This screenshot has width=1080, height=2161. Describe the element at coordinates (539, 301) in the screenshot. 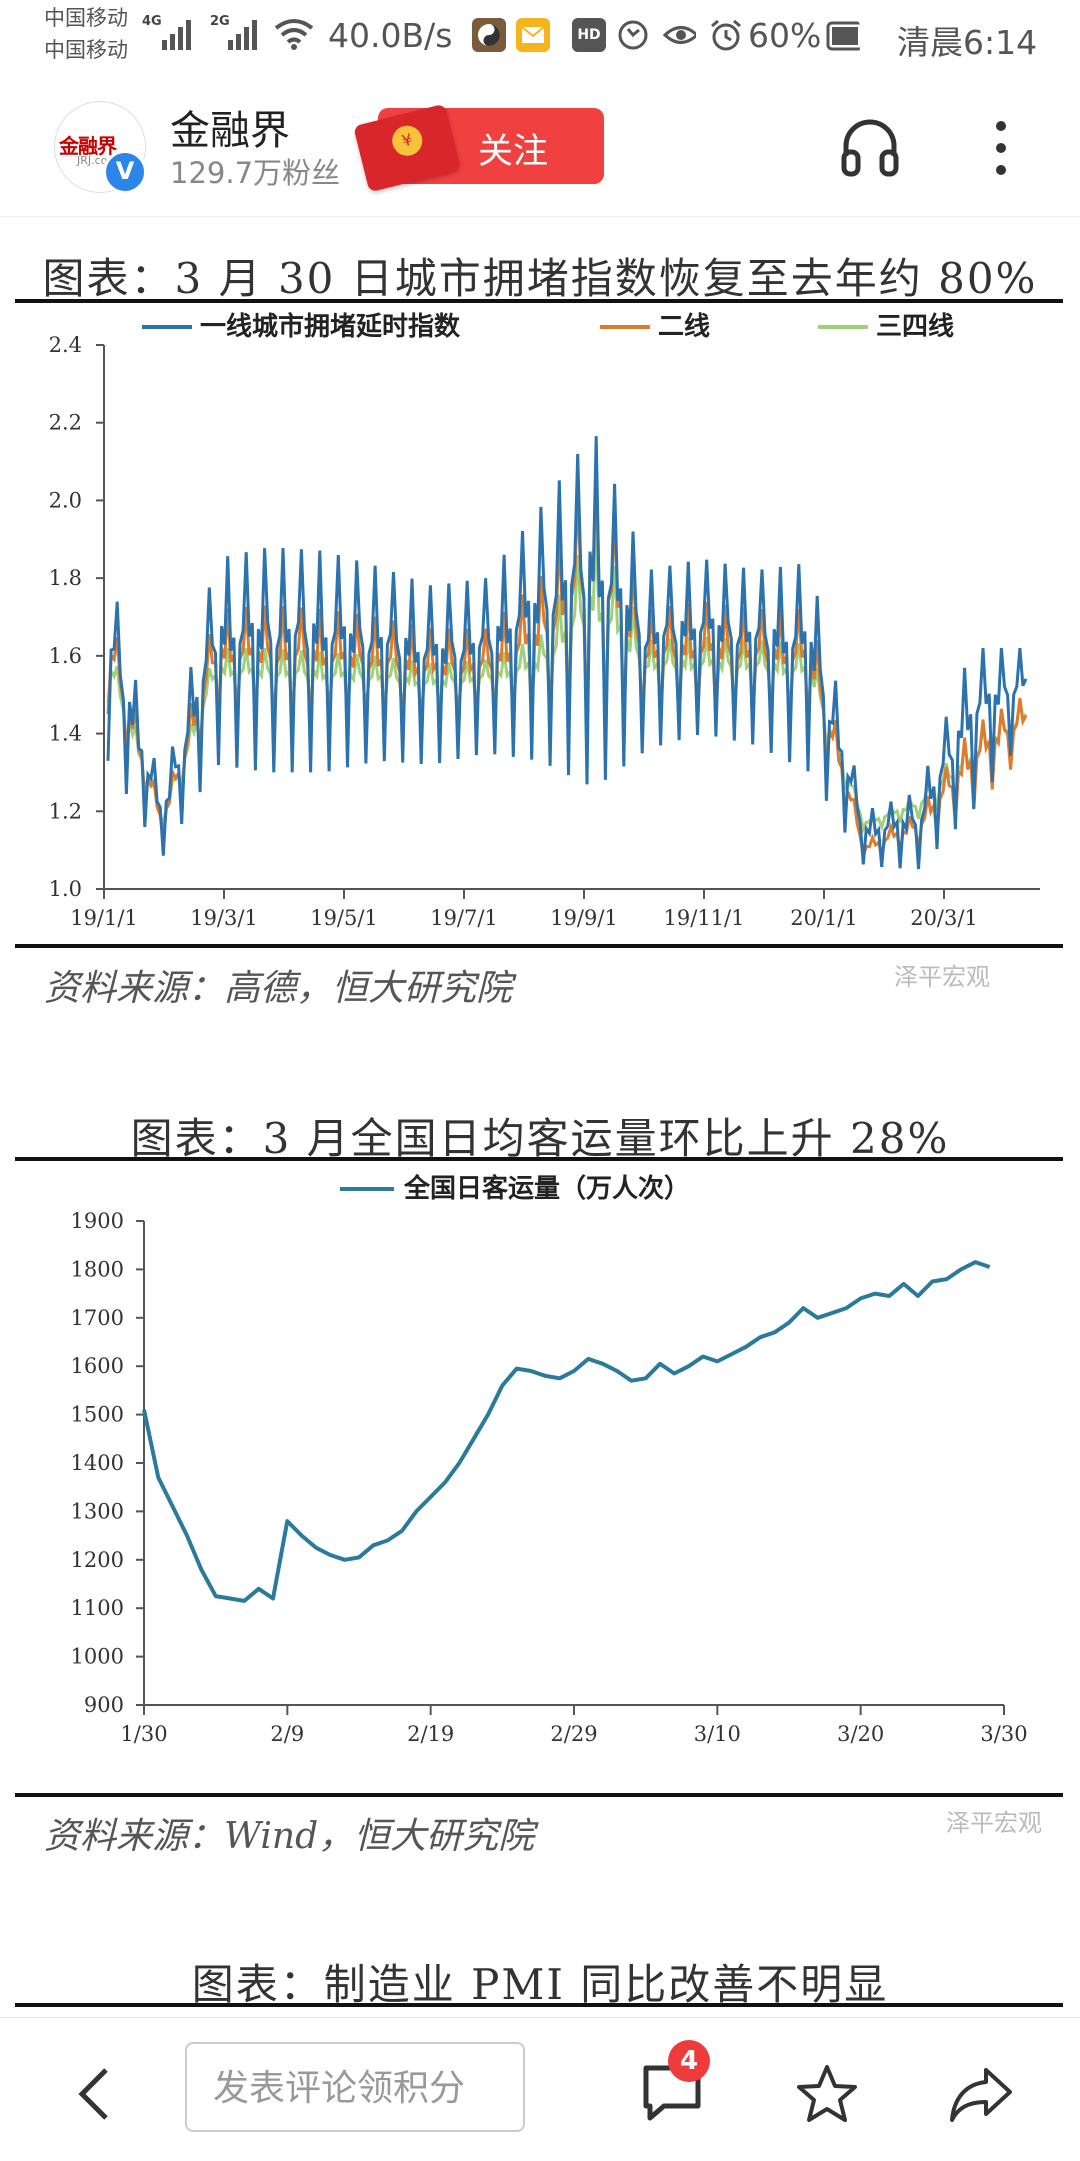

I see `figure1-top-rule` at that location.